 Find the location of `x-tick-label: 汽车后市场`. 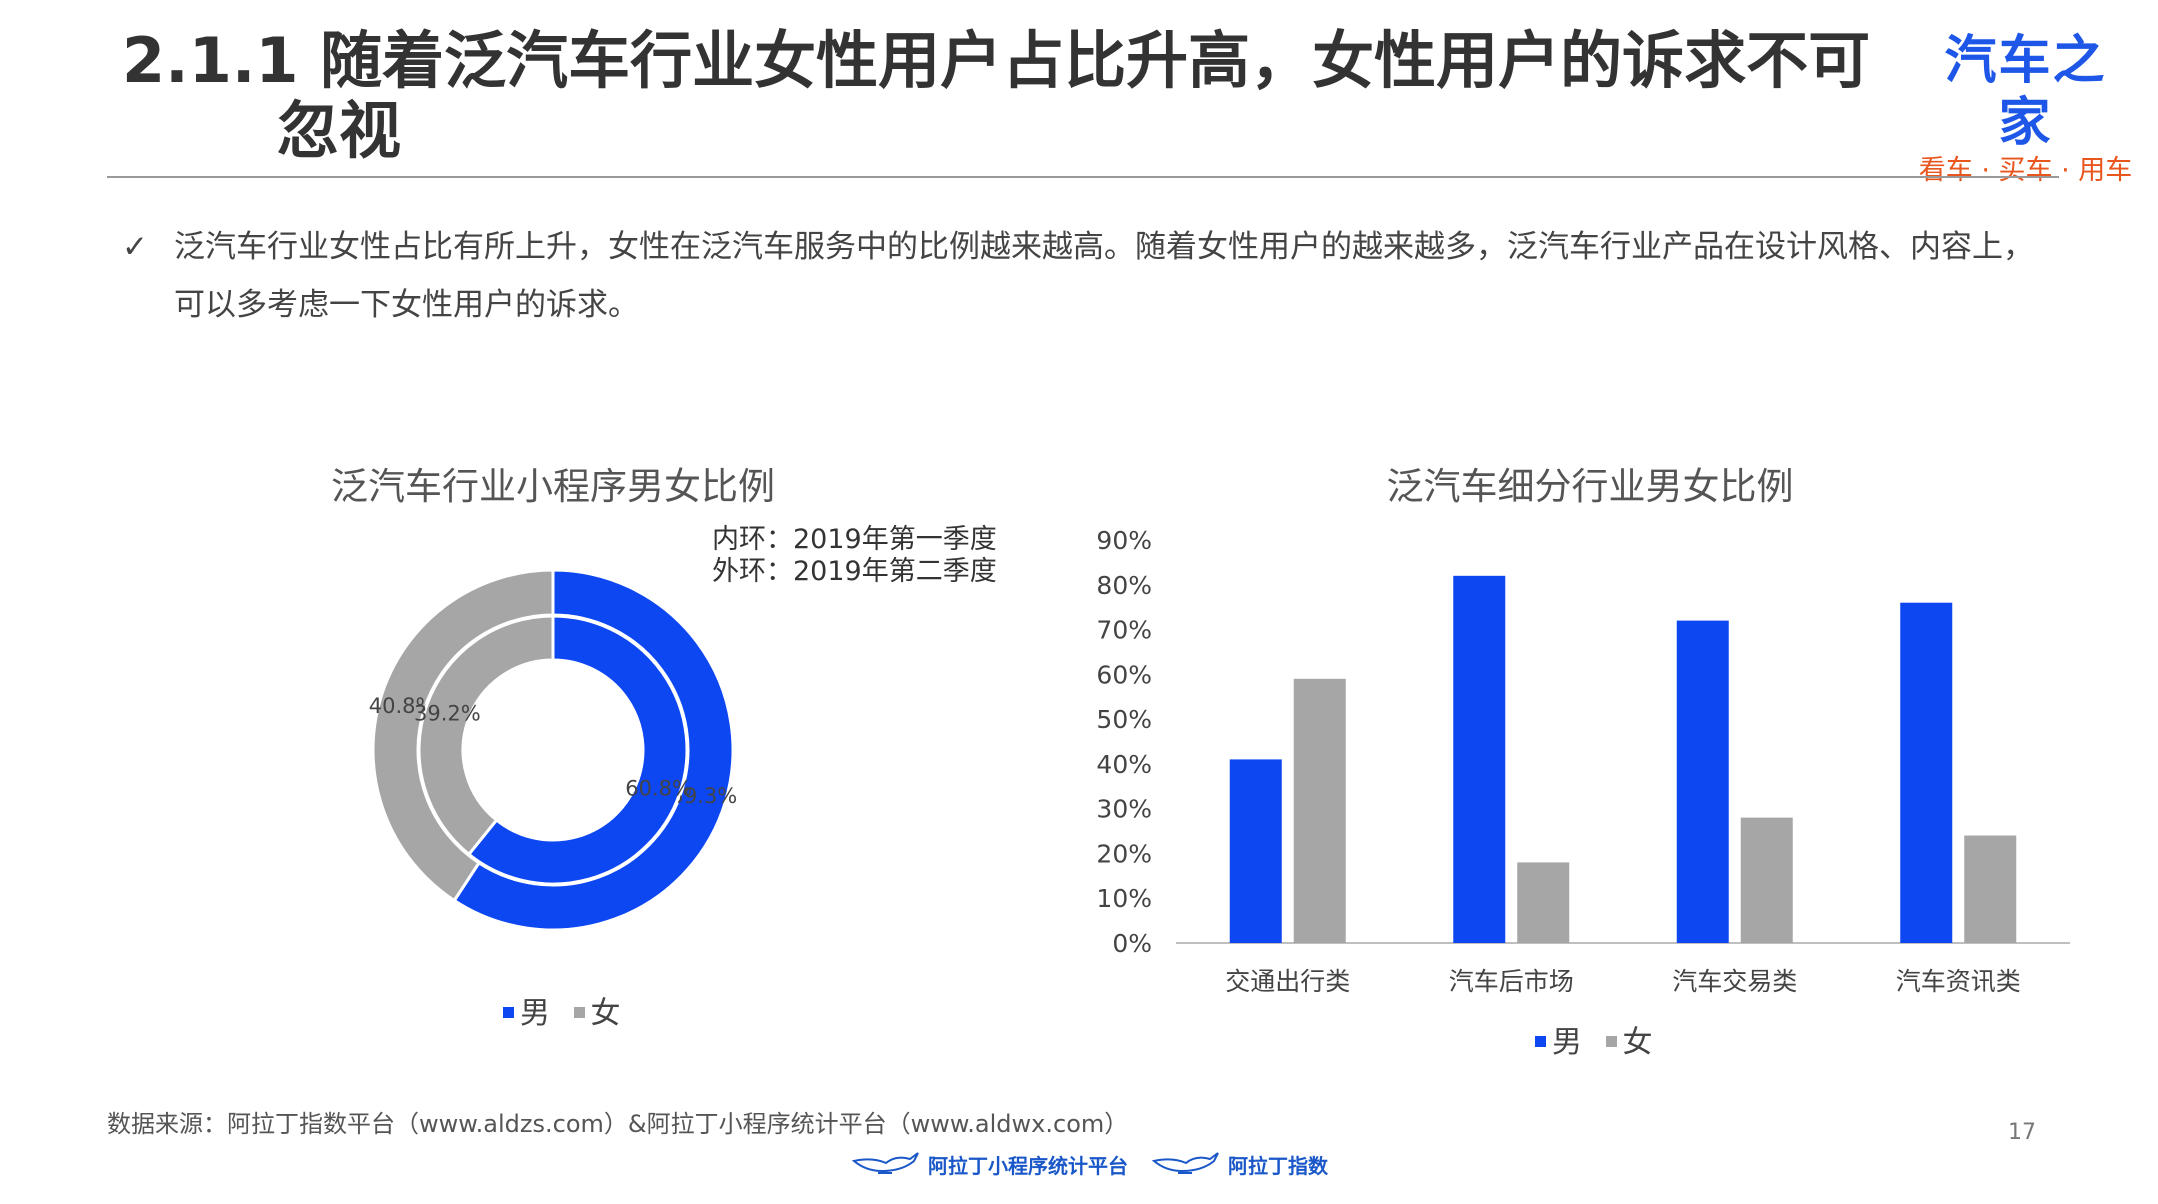

x-tick-label: 汽车后市场 is located at coordinates (1511, 981).